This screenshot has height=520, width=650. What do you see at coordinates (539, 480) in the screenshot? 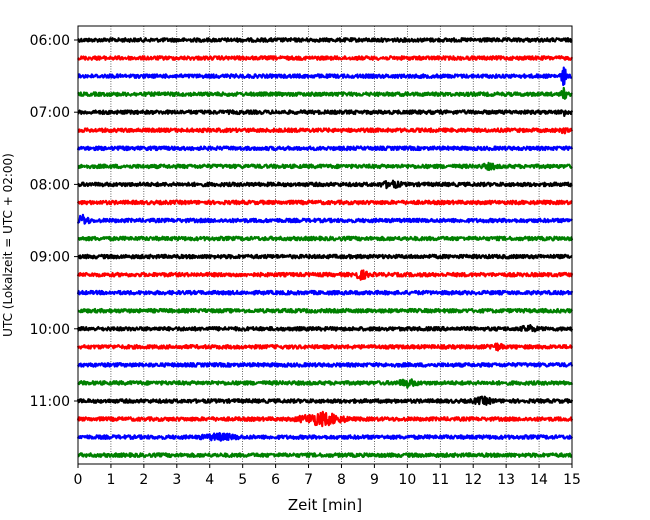
I see `x-tick-label: 14` at bounding box center [539, 480].